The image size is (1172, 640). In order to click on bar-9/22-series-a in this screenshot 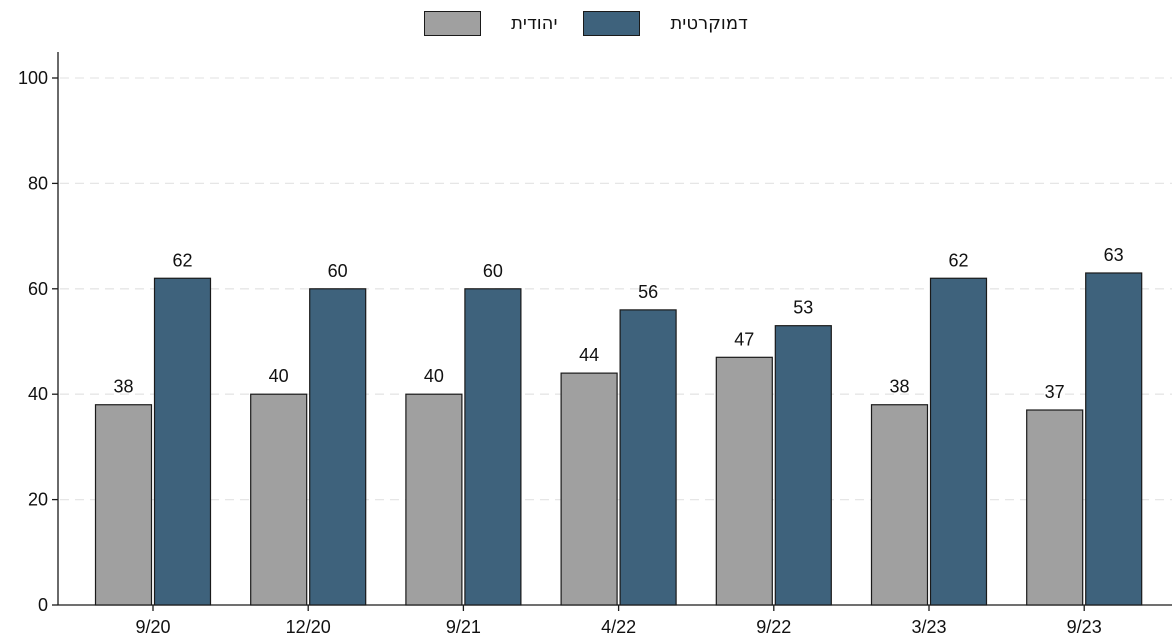, I will do `click(744, 481)`.